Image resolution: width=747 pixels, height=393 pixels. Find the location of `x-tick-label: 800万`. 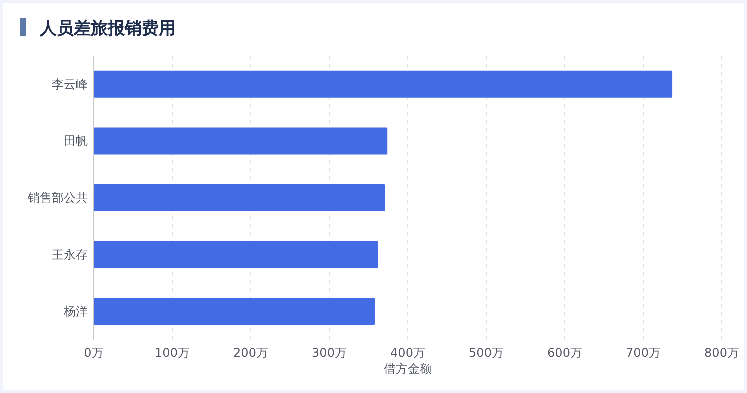

x-tick-label: 800万 is located at coordinates (722, 353).